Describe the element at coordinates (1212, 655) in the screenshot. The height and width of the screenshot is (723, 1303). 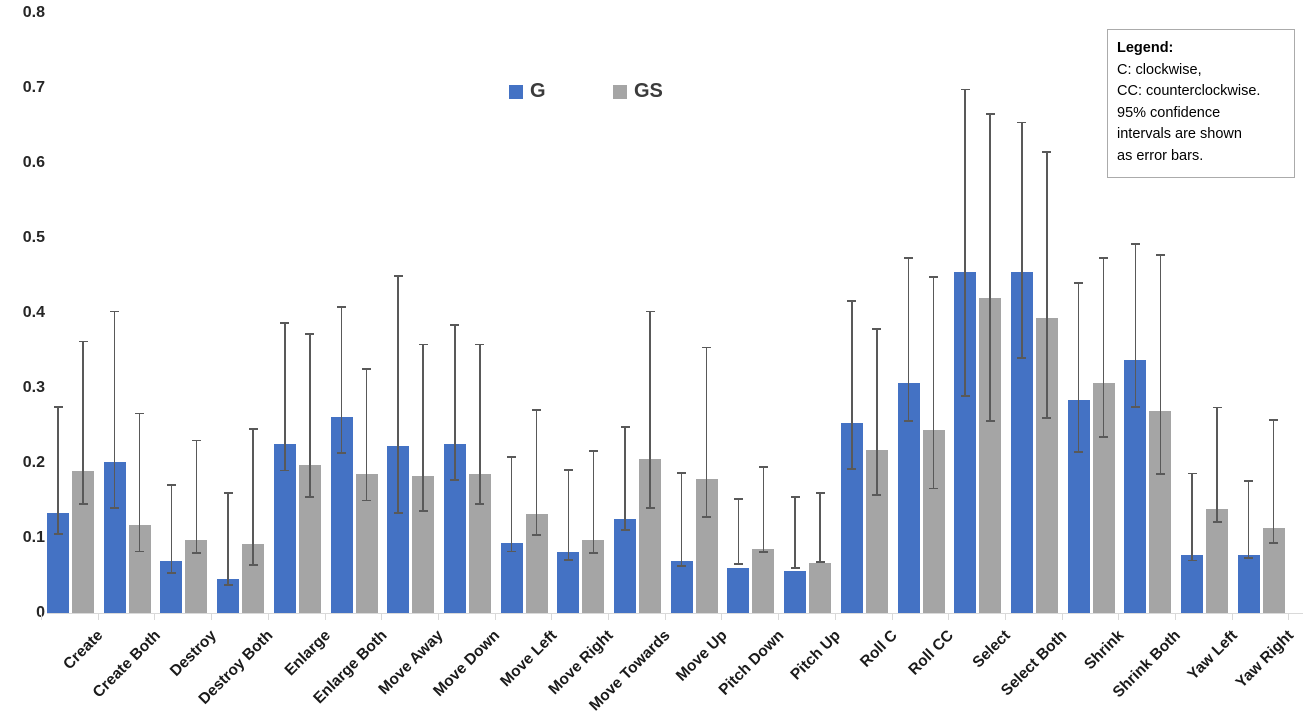
I see `x-category-label: Yaw Left` at that location.